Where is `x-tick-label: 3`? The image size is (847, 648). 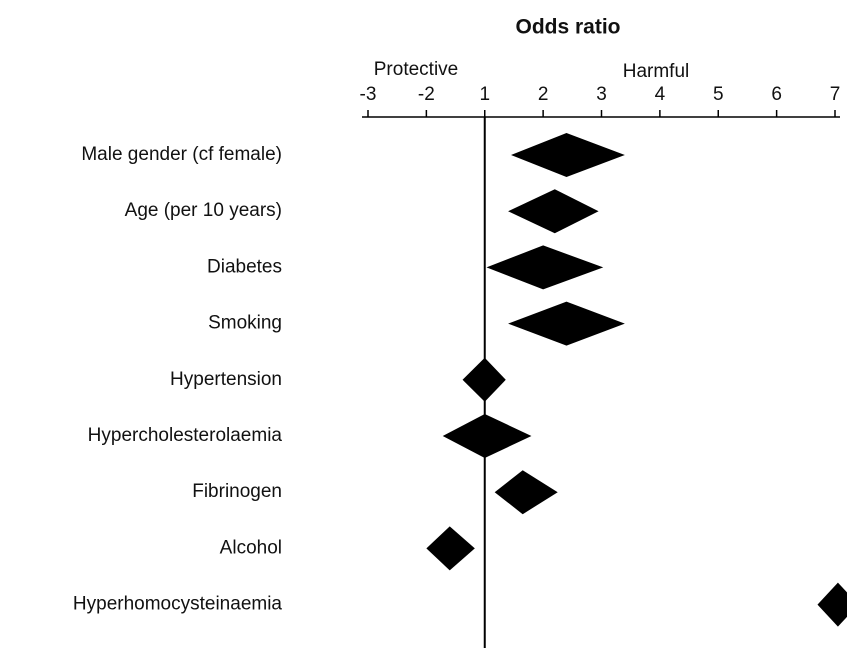
x-tick-label: 3 is located at coordinates (601, 94).